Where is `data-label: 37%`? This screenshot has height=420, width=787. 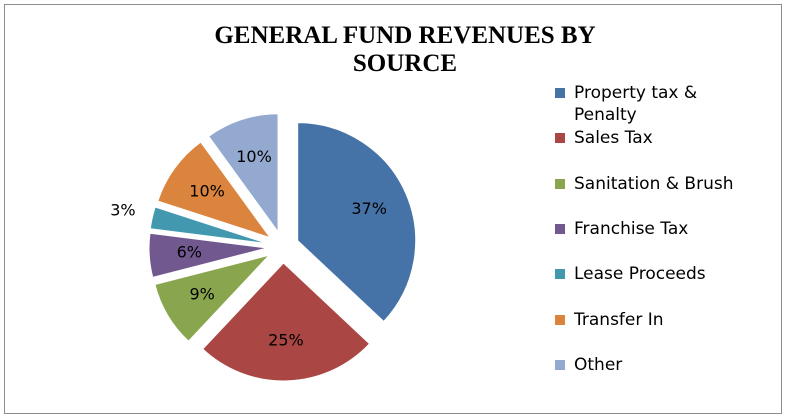 data-label: 37% is located at coordinates (369, 208).